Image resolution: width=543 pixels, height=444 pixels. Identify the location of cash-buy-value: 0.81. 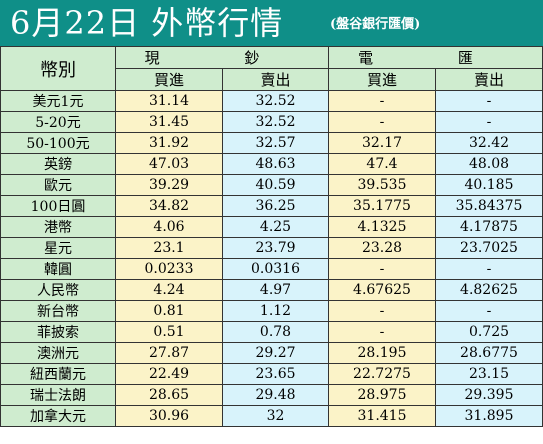
(169, 311).